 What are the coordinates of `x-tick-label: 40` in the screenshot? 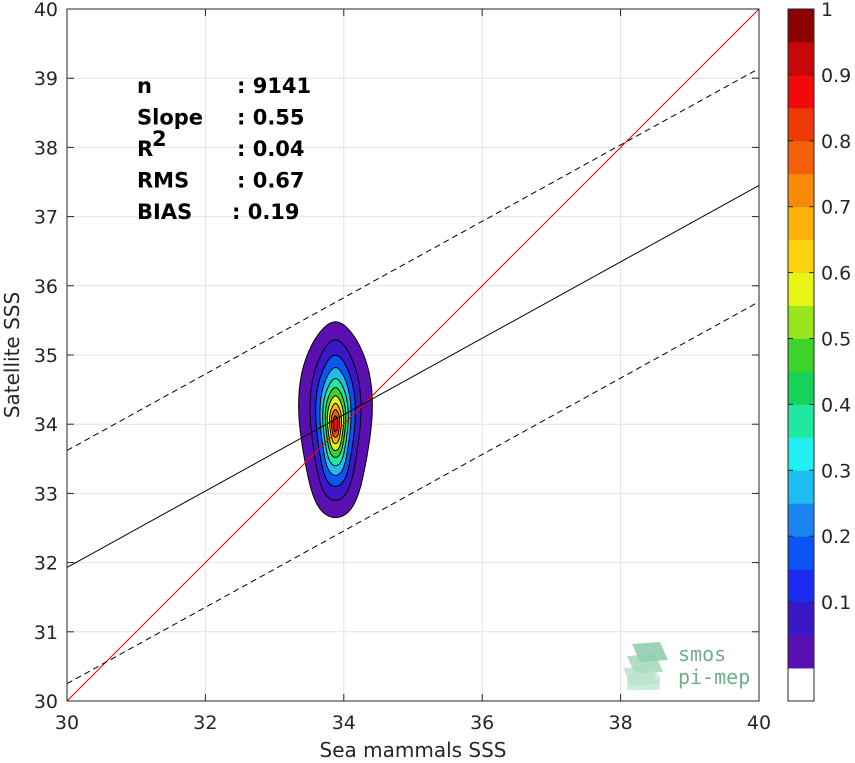 It's located at (759, 723).